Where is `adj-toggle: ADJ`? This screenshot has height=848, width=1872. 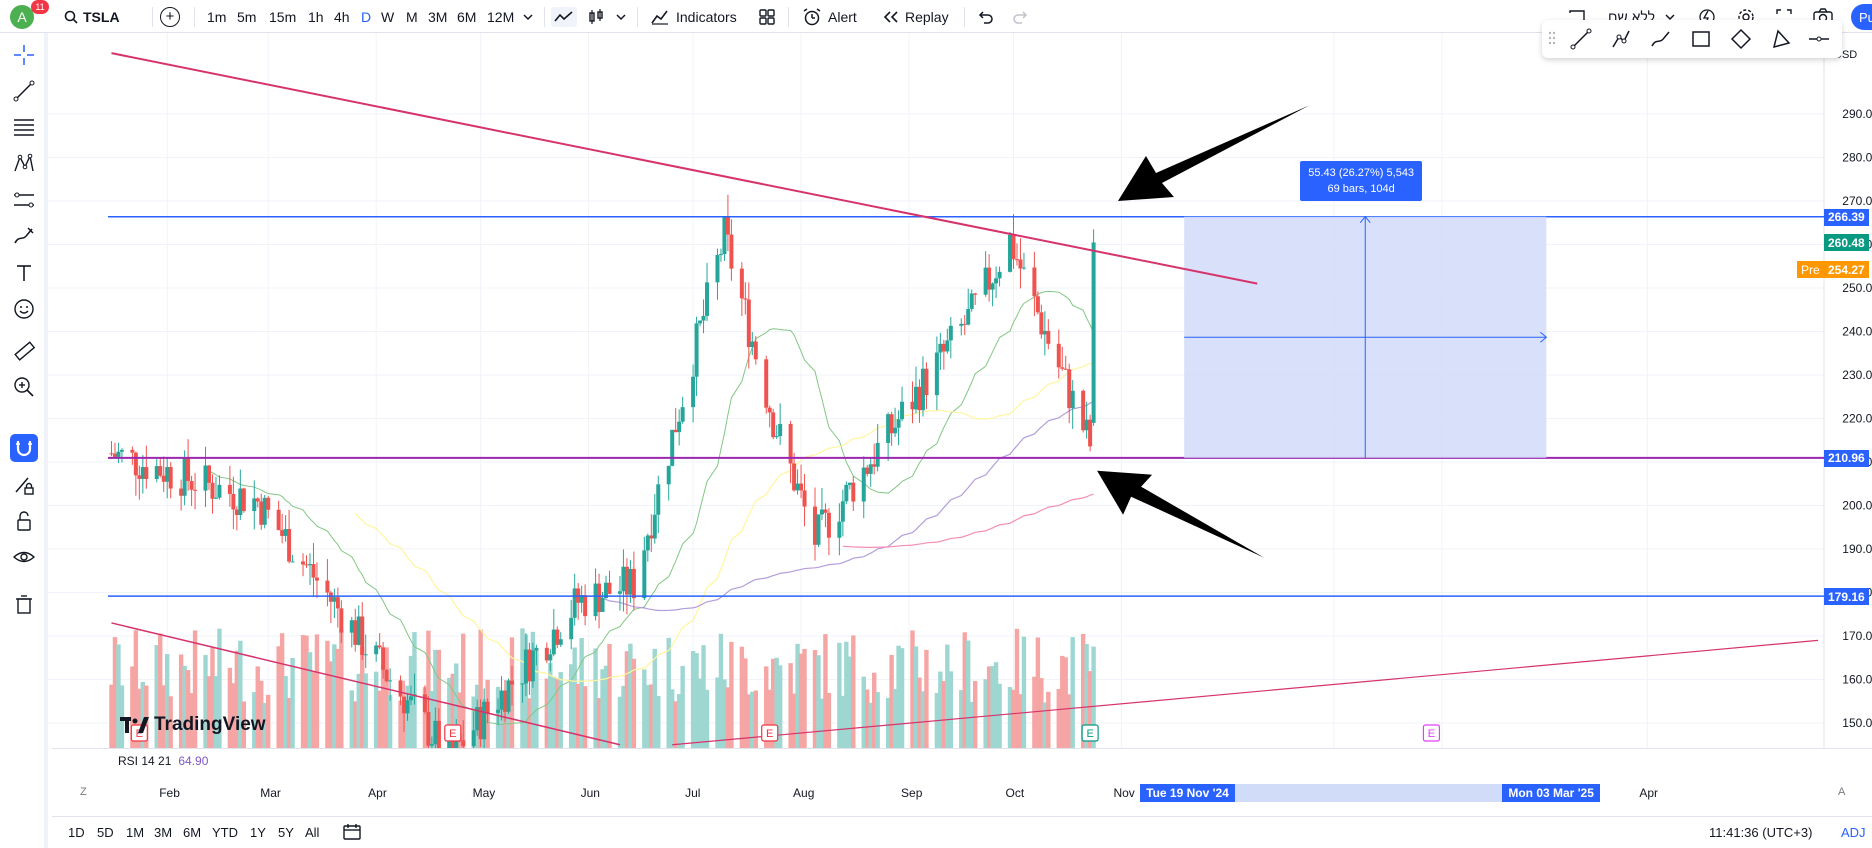 adj-toggle: ADJ is located at coordinates (1853, 832).